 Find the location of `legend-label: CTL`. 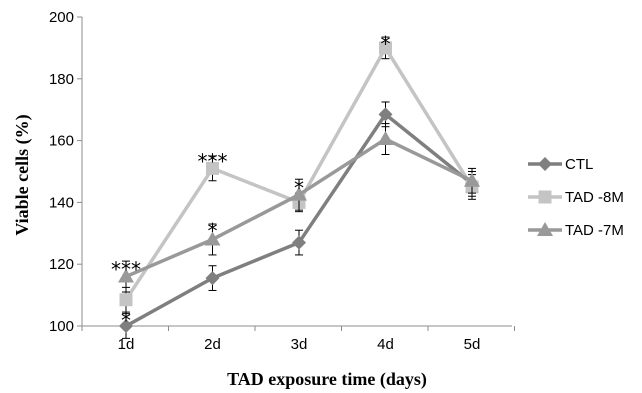

legend-label: CTL is located at coordinates (579, 164).